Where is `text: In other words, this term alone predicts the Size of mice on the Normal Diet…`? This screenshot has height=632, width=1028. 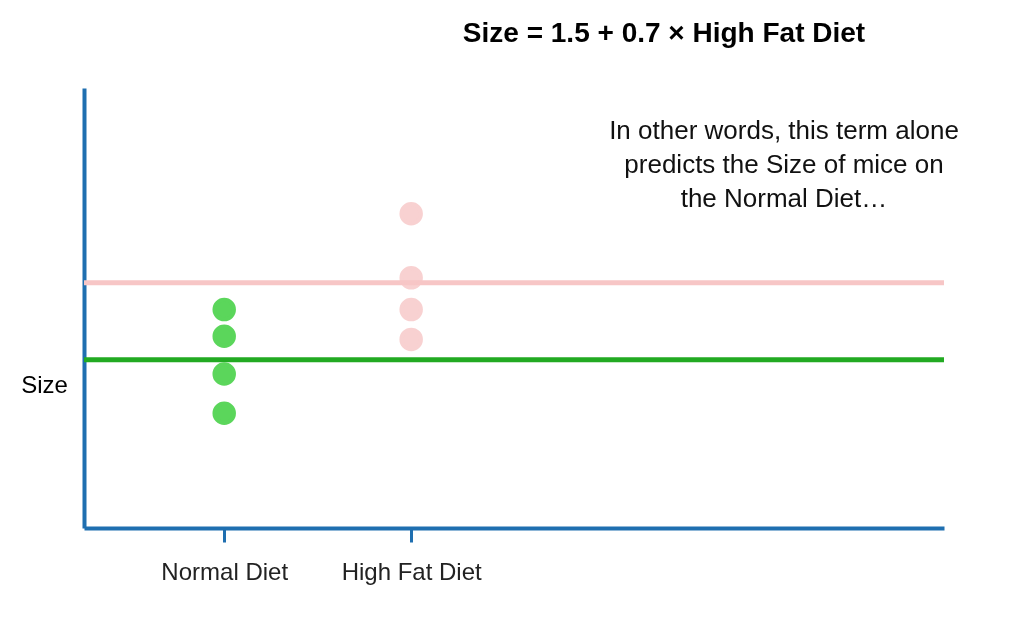
text: In other words, this term alone predicts the Size of mice on the Normal Diet… is located at coordinates (784, 164).